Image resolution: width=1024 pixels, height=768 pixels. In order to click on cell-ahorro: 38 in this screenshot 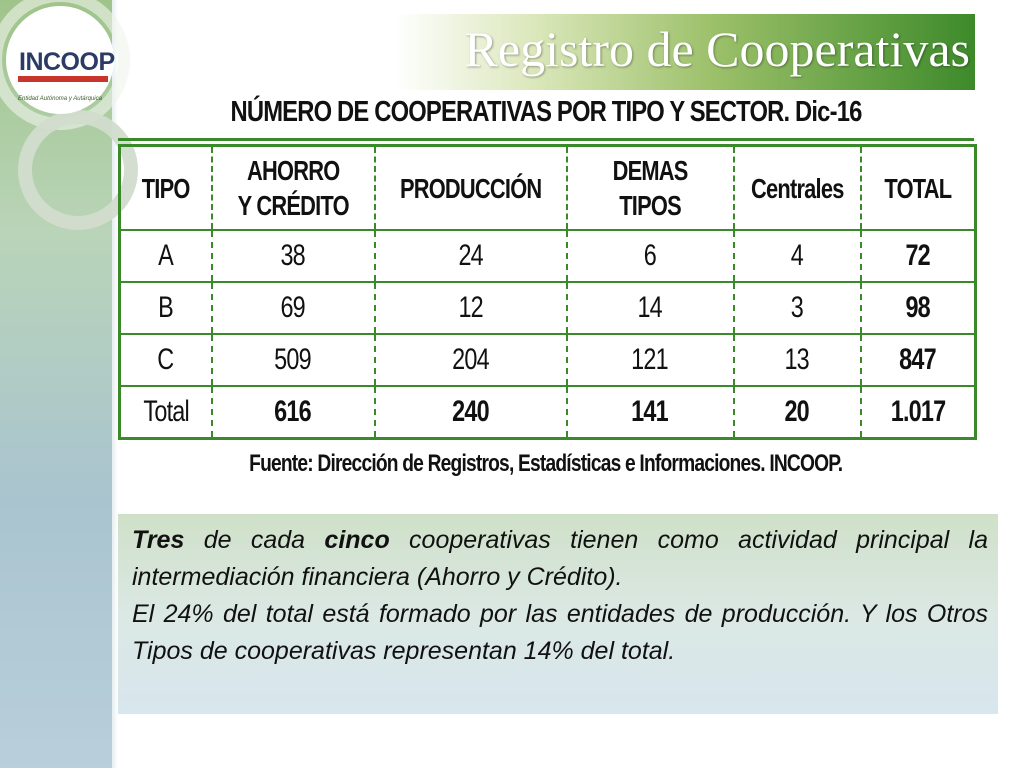, I will do `click(292, 256)`.